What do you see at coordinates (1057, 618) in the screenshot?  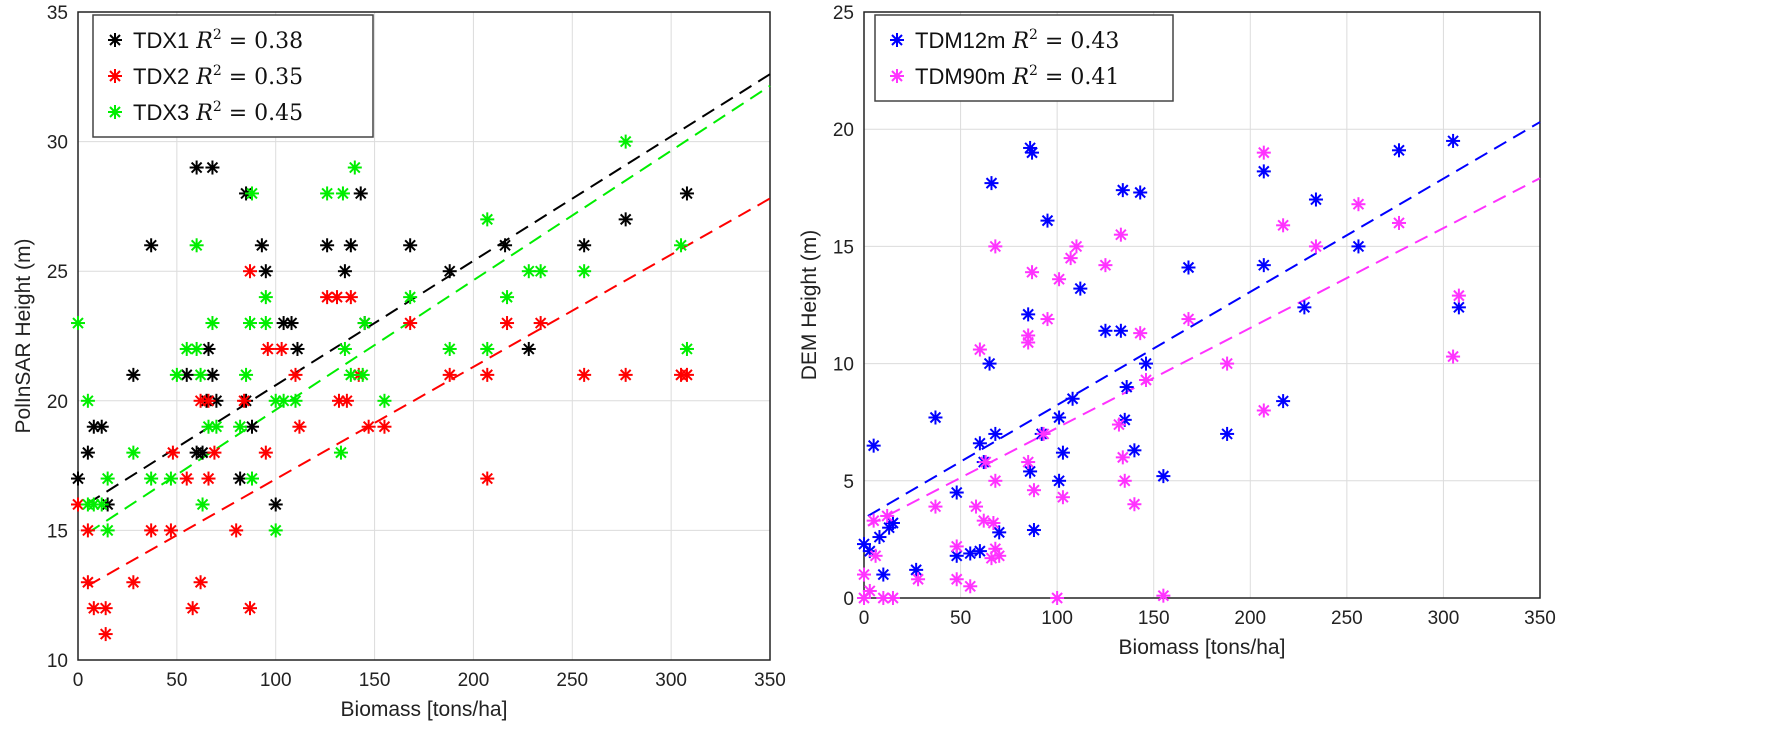 I see `x-tick-label: 100` at bounding box center [1057, 618].